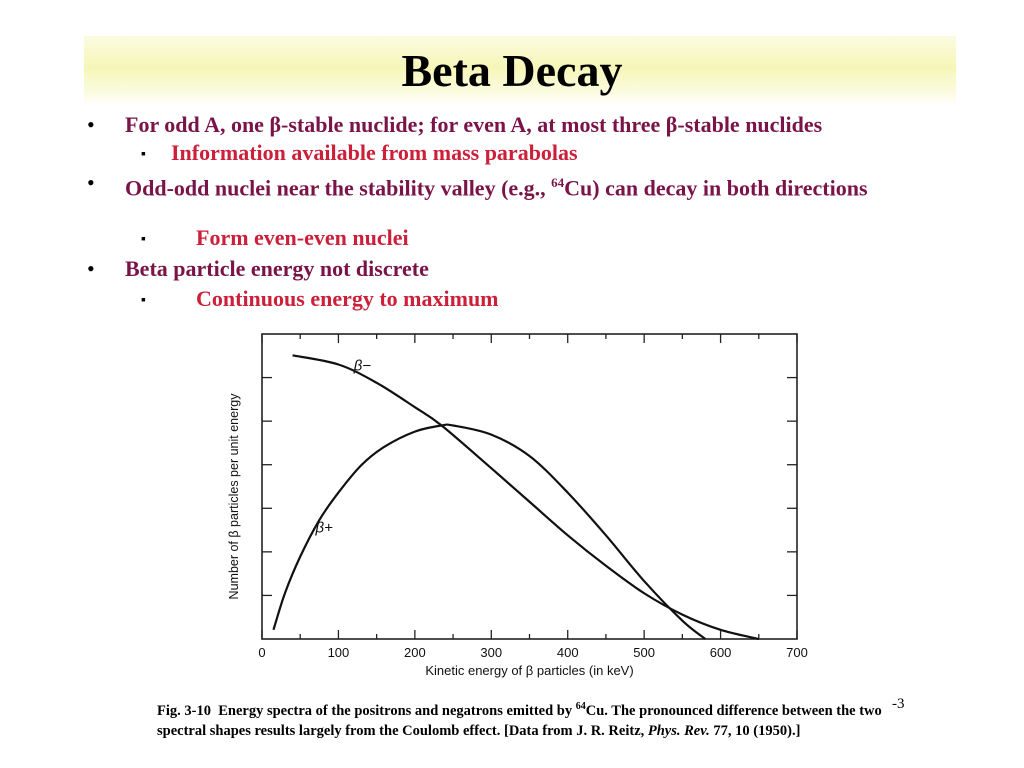 This screenshot has width=1024, height=768. I want to click on title-band, so click(520, 71).